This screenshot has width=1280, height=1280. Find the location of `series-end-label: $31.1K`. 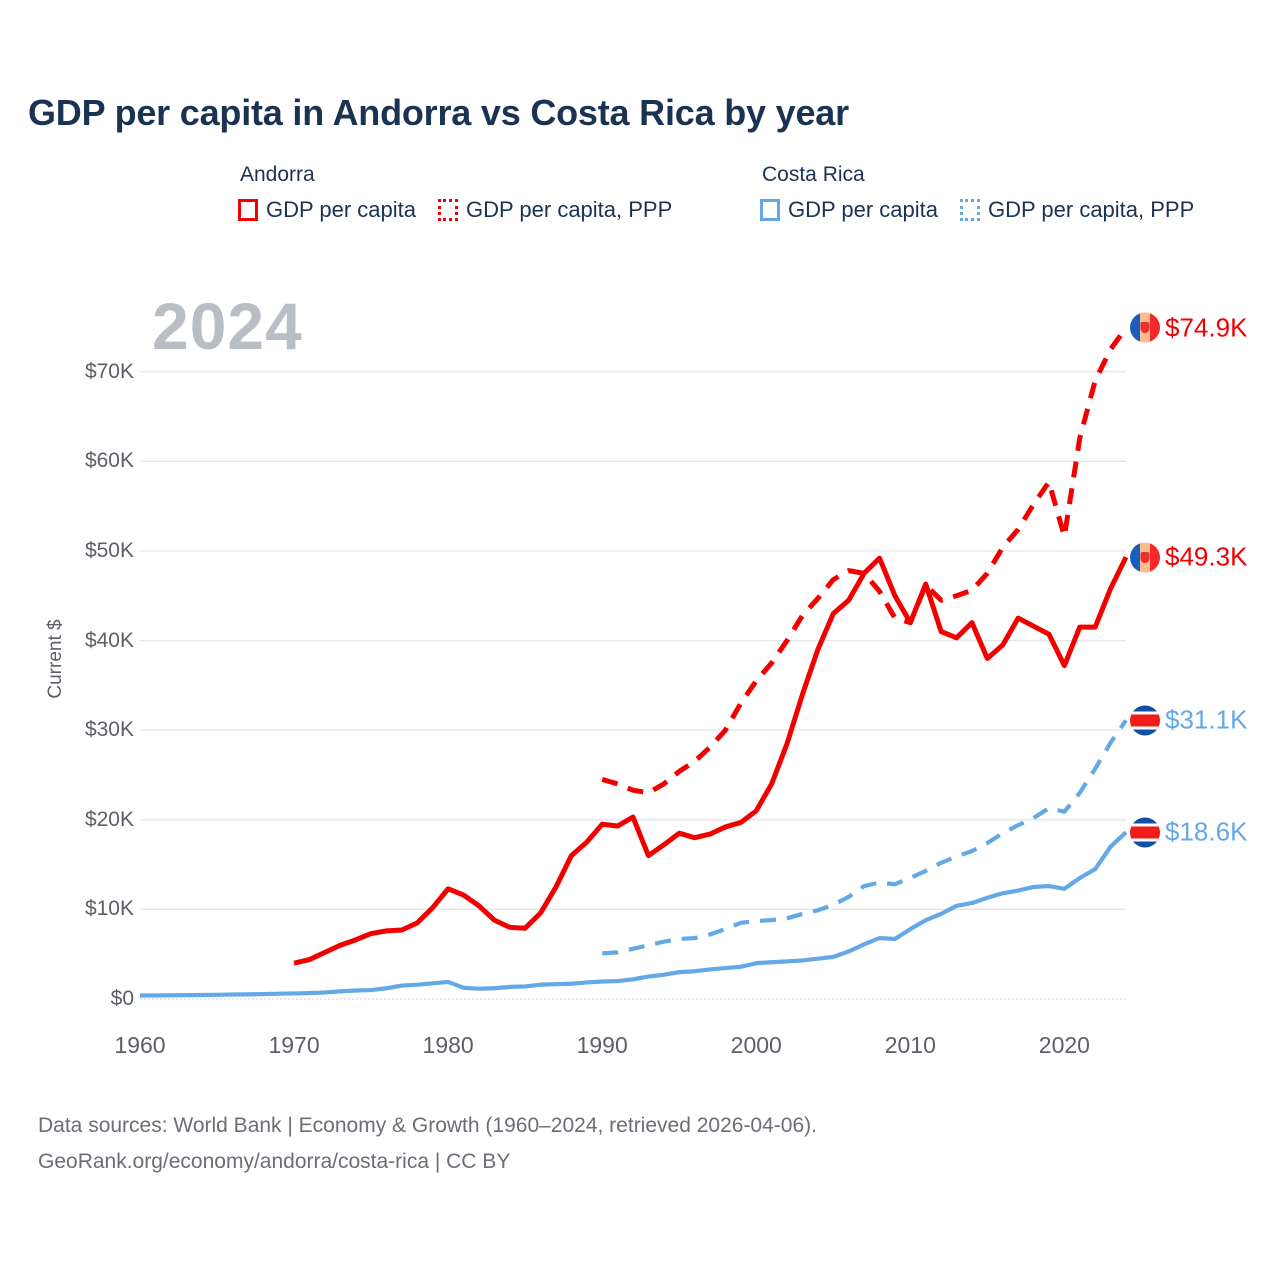

series-end-label: $31.1K is located at coordinates (1188, 720).